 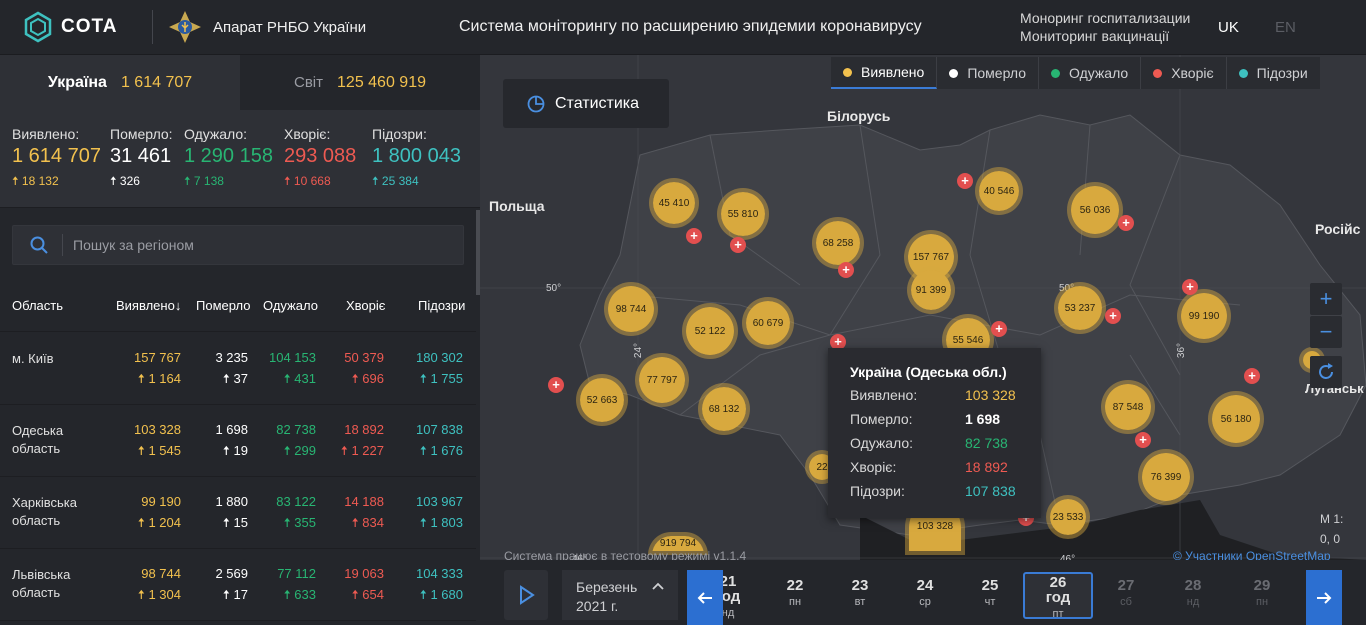 I want to click on case-cluster-marker: 52 663, so click(x=602, y=400).